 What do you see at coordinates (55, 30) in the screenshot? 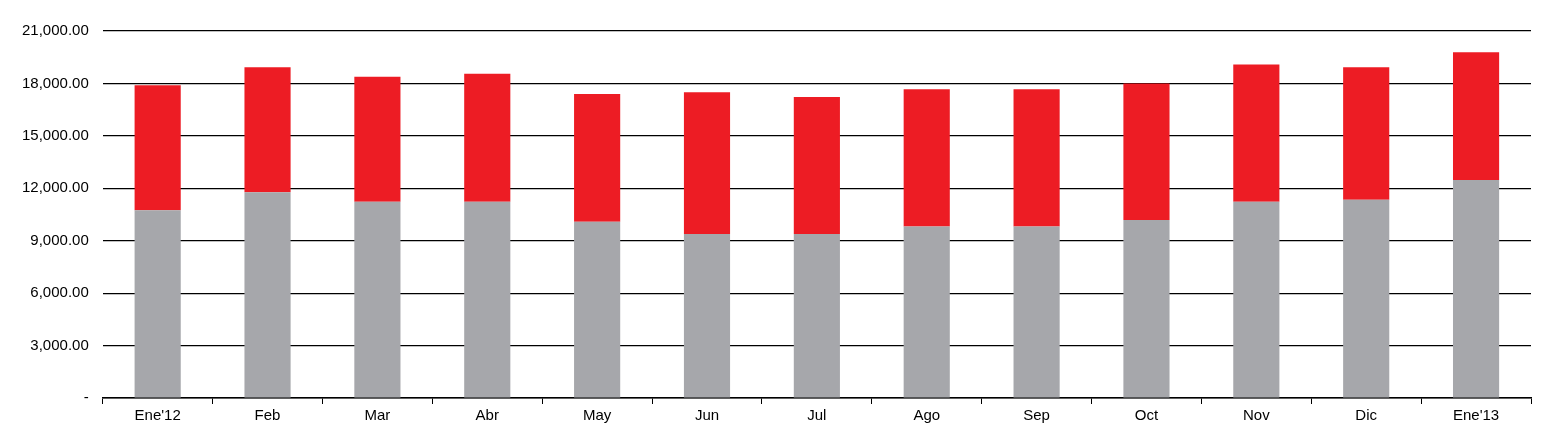
I see `y-tick-label: 21,000.00` at bounding box center [55, 30].